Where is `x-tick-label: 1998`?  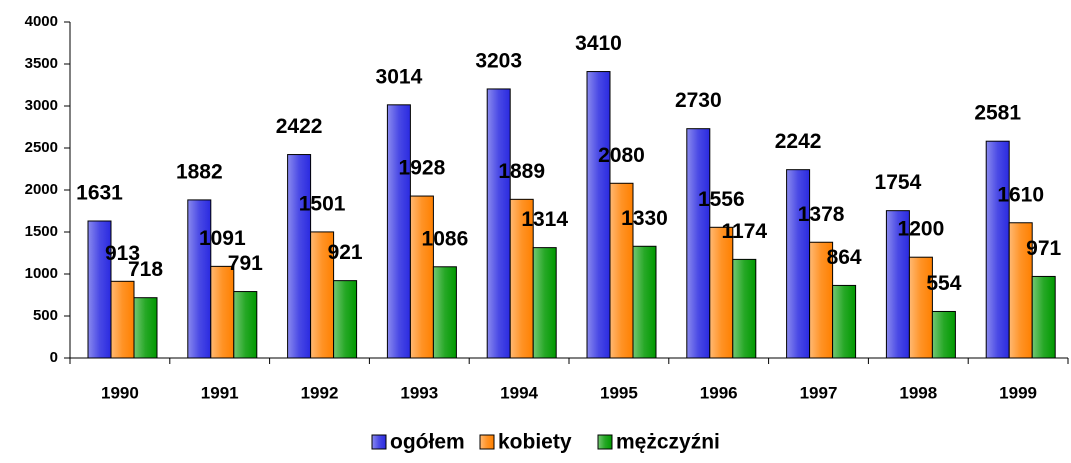 x-tick-label: 1998 is located at coordinates (918, 392).